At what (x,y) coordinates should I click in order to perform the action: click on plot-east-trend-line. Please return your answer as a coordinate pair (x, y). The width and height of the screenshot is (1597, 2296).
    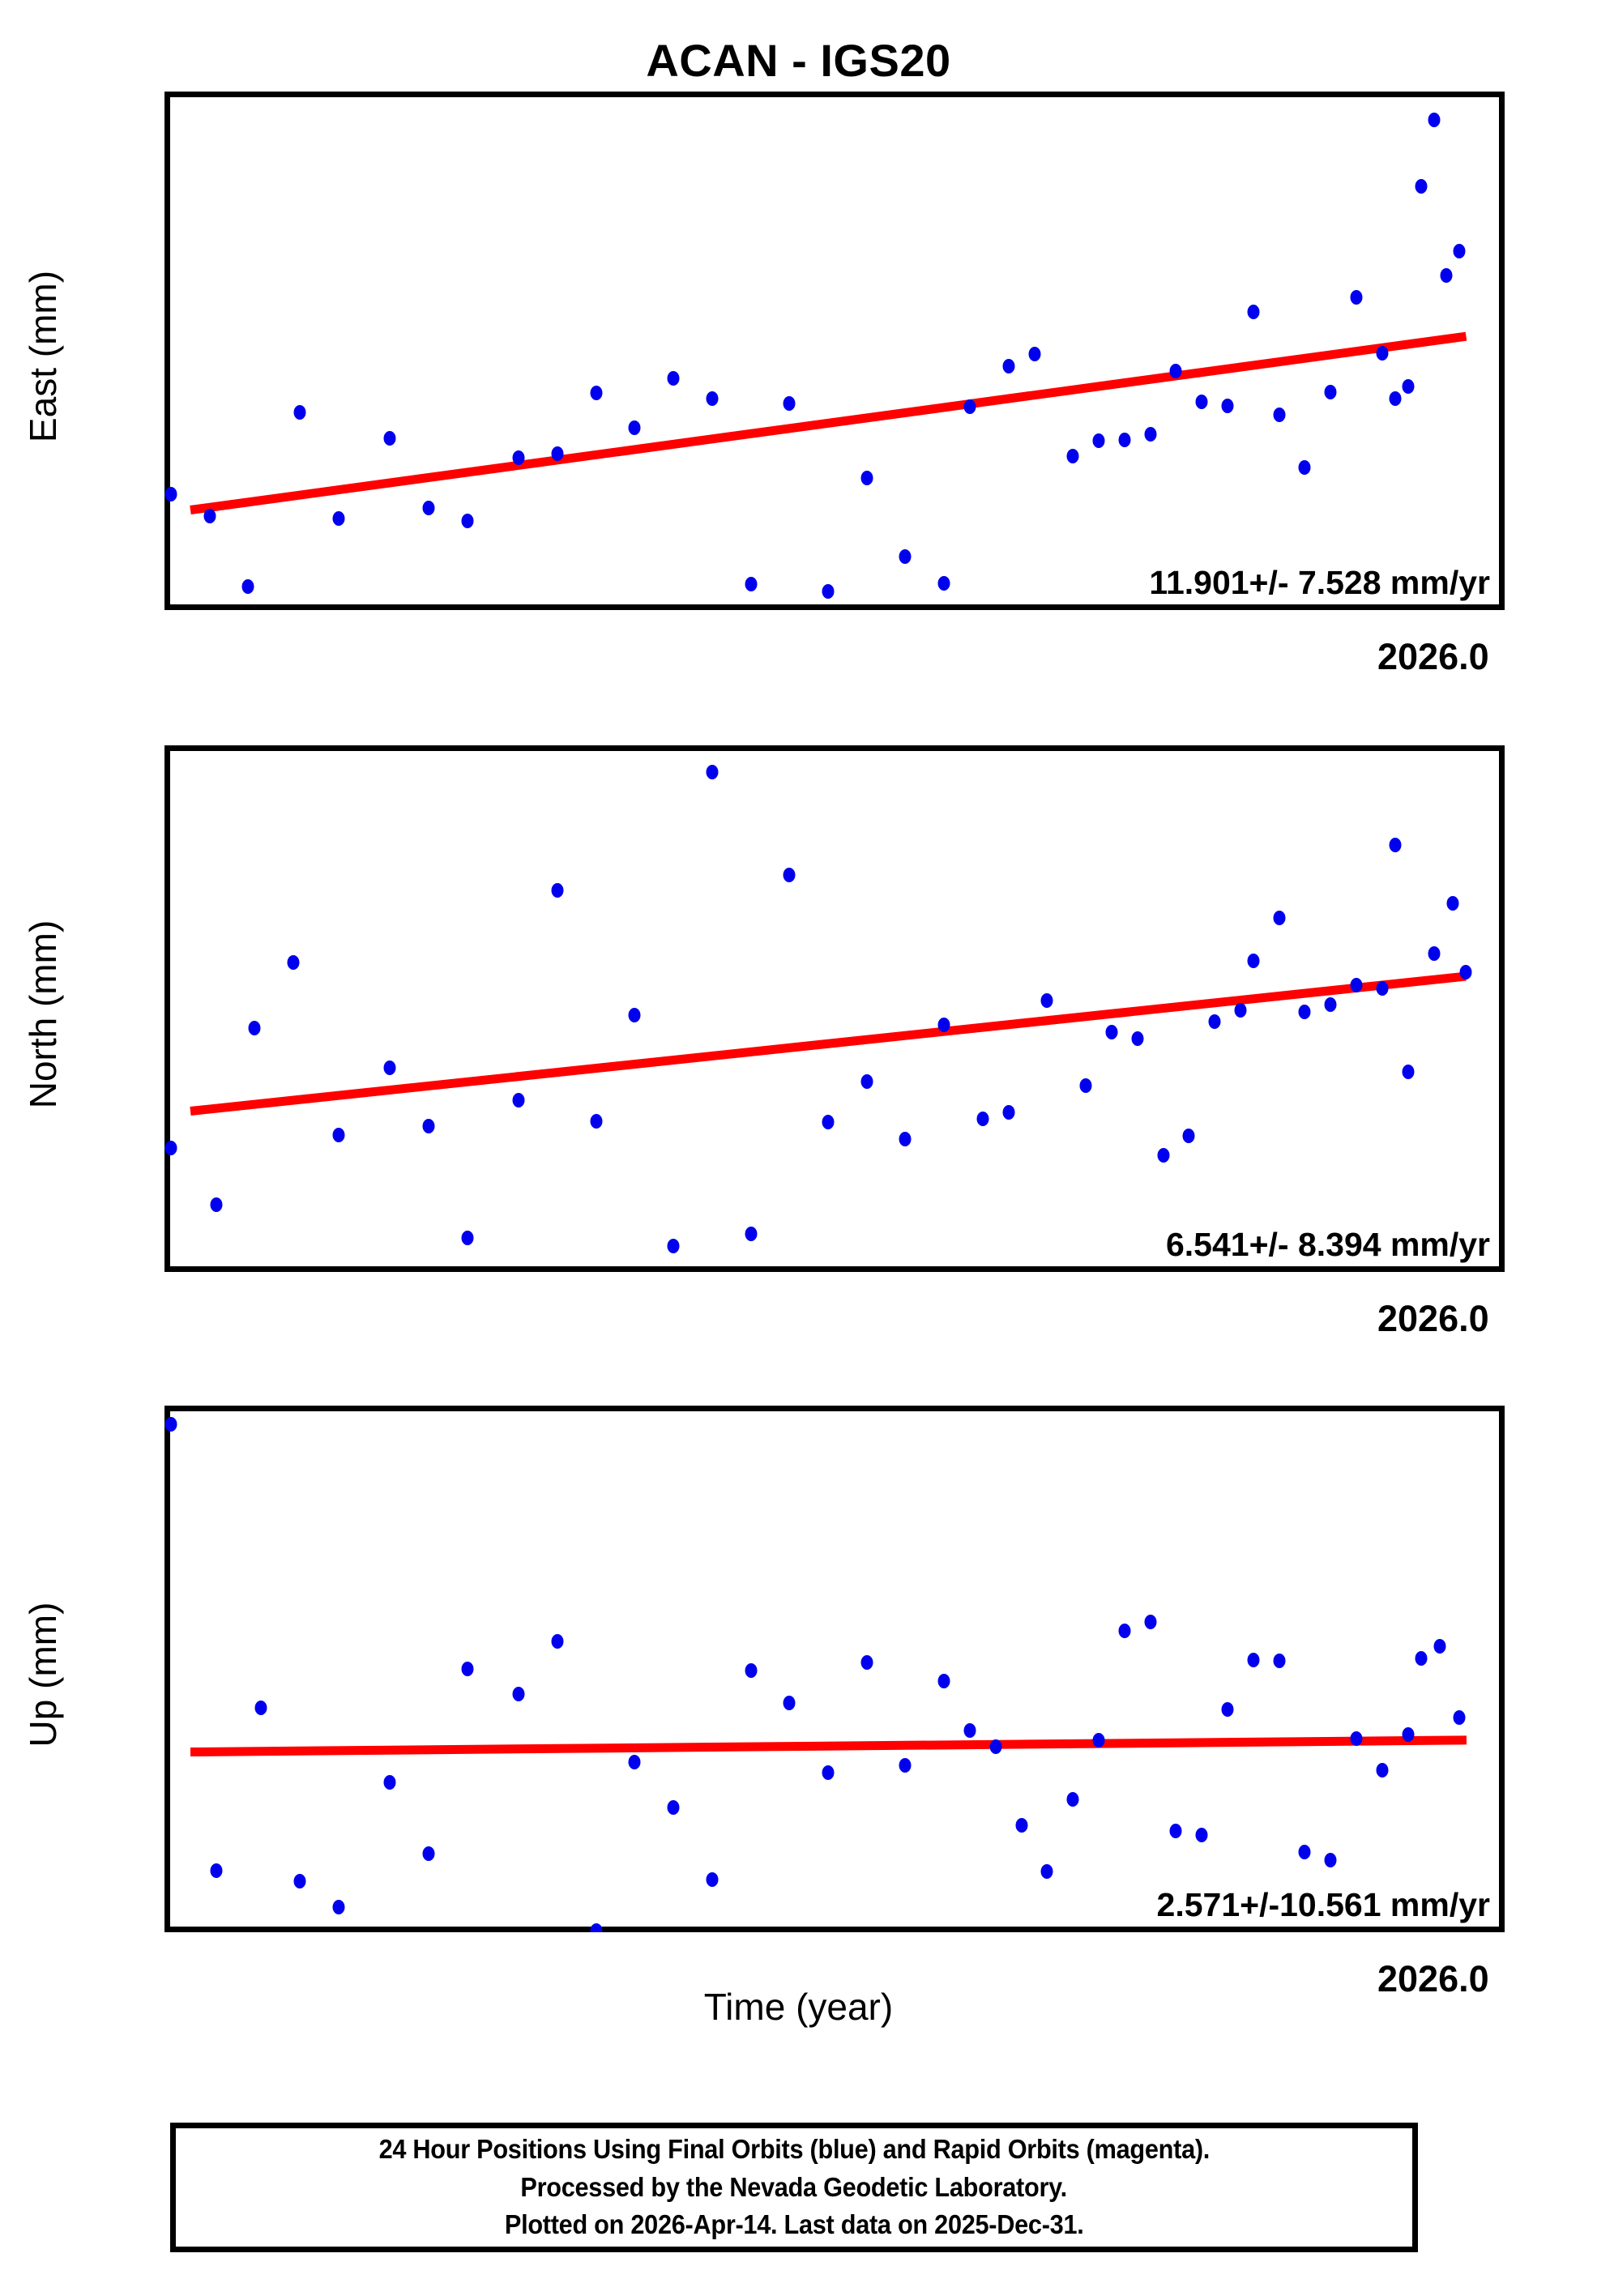
    Looking at the image, I should click on (828, 423).